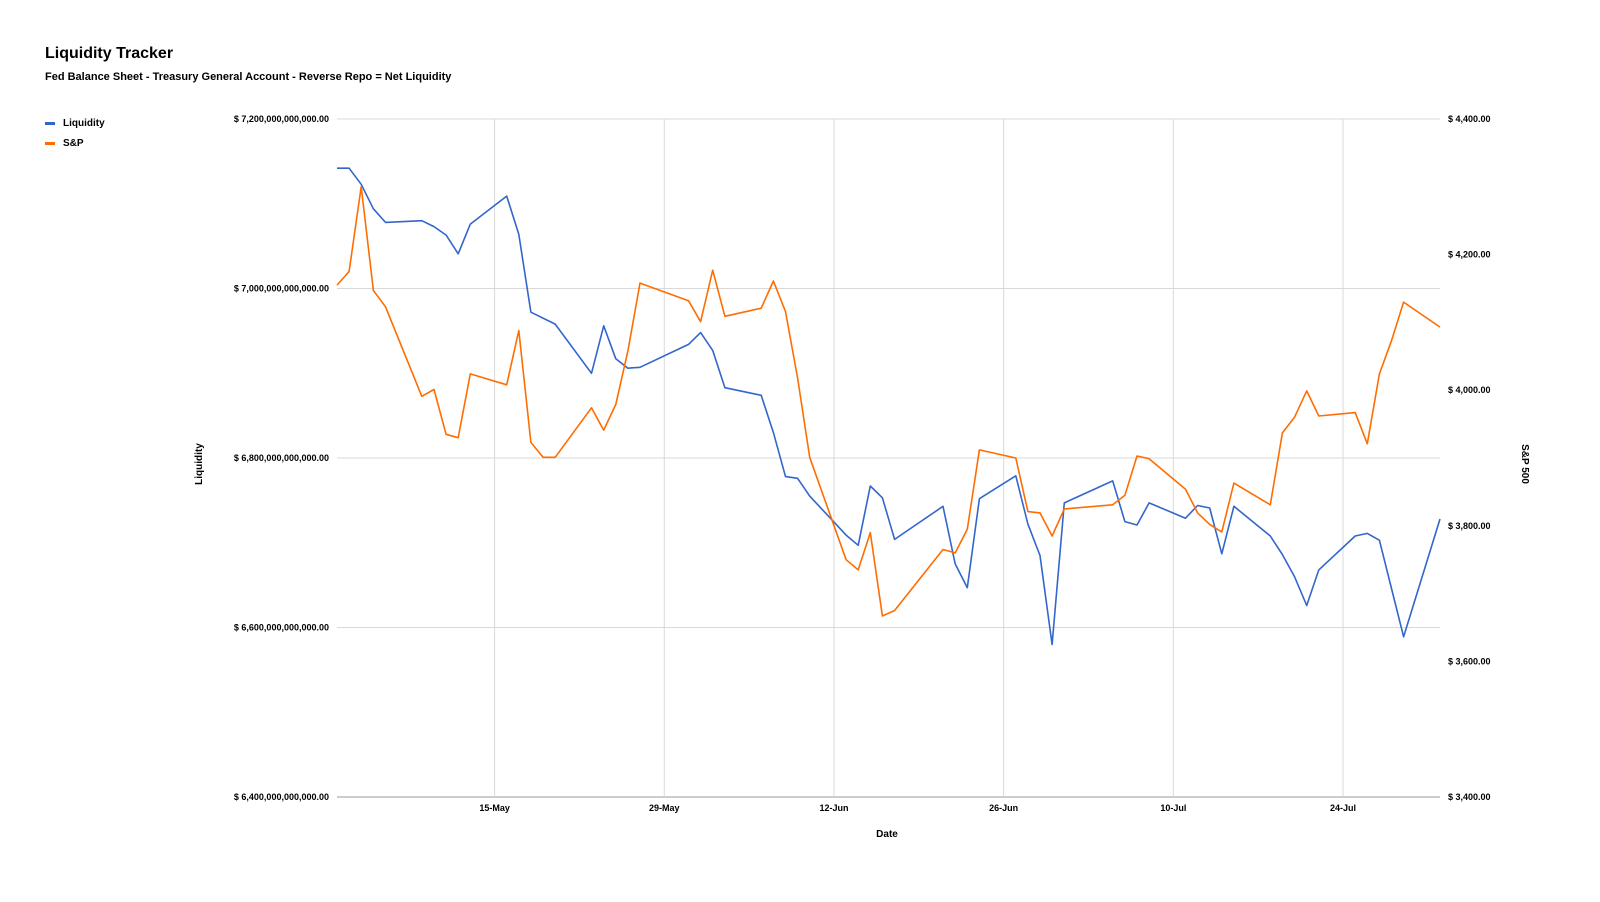 This screenshot has height=902, width=1600. I want to click on x-axis-label: Date, so click(887, 834).